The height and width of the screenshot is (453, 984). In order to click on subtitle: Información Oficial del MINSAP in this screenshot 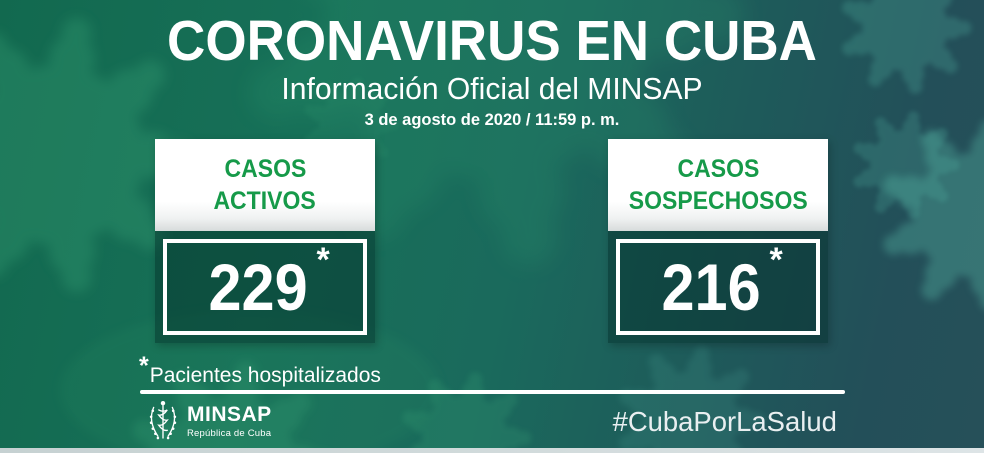, I will do `click(492, 89)`.